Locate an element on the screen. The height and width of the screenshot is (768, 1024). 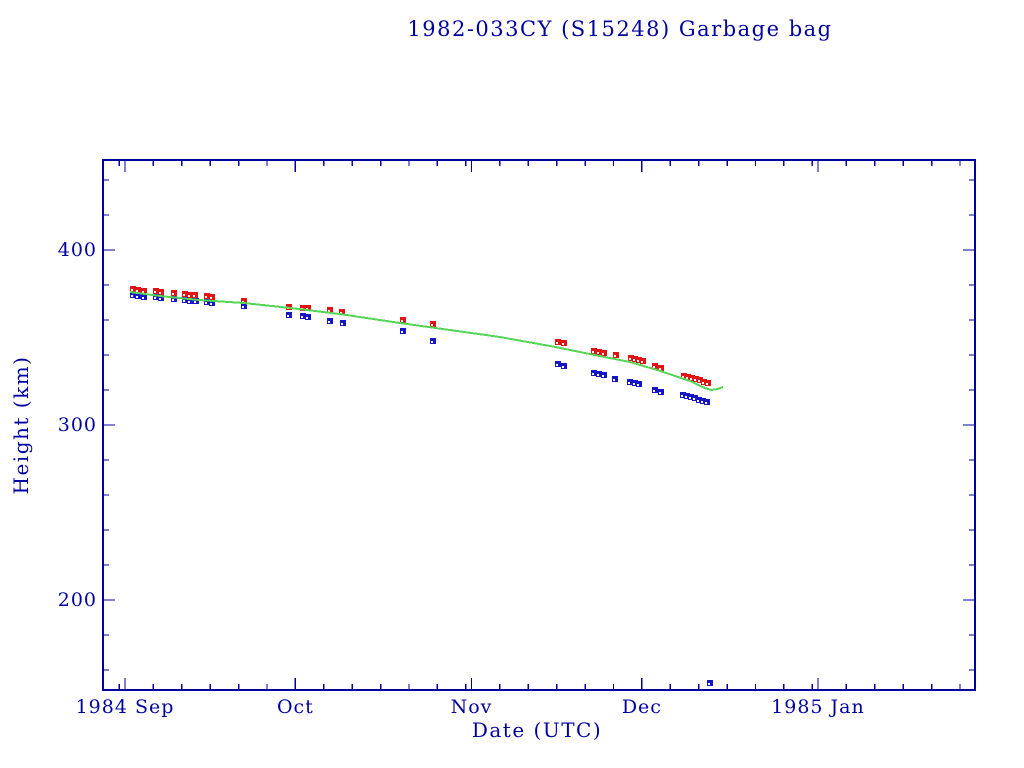
x-tick-label: 1984 Sep is located at coordinates (125, 707).